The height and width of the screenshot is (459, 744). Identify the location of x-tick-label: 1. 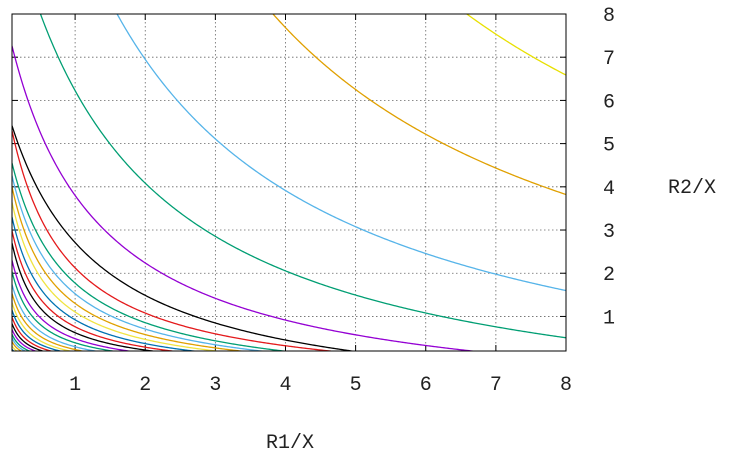
(75, 385).